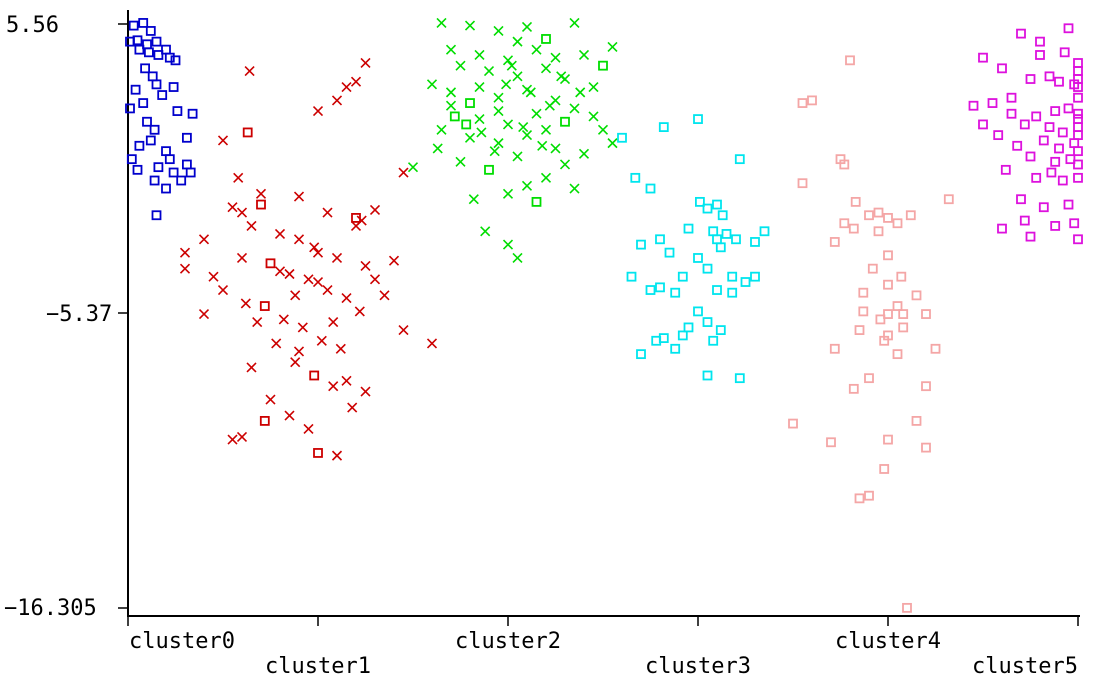 The width and height of the screenshot is (1094, 682). I want to click on y-tick-label-bottom: −16.305, so click(50, 608).